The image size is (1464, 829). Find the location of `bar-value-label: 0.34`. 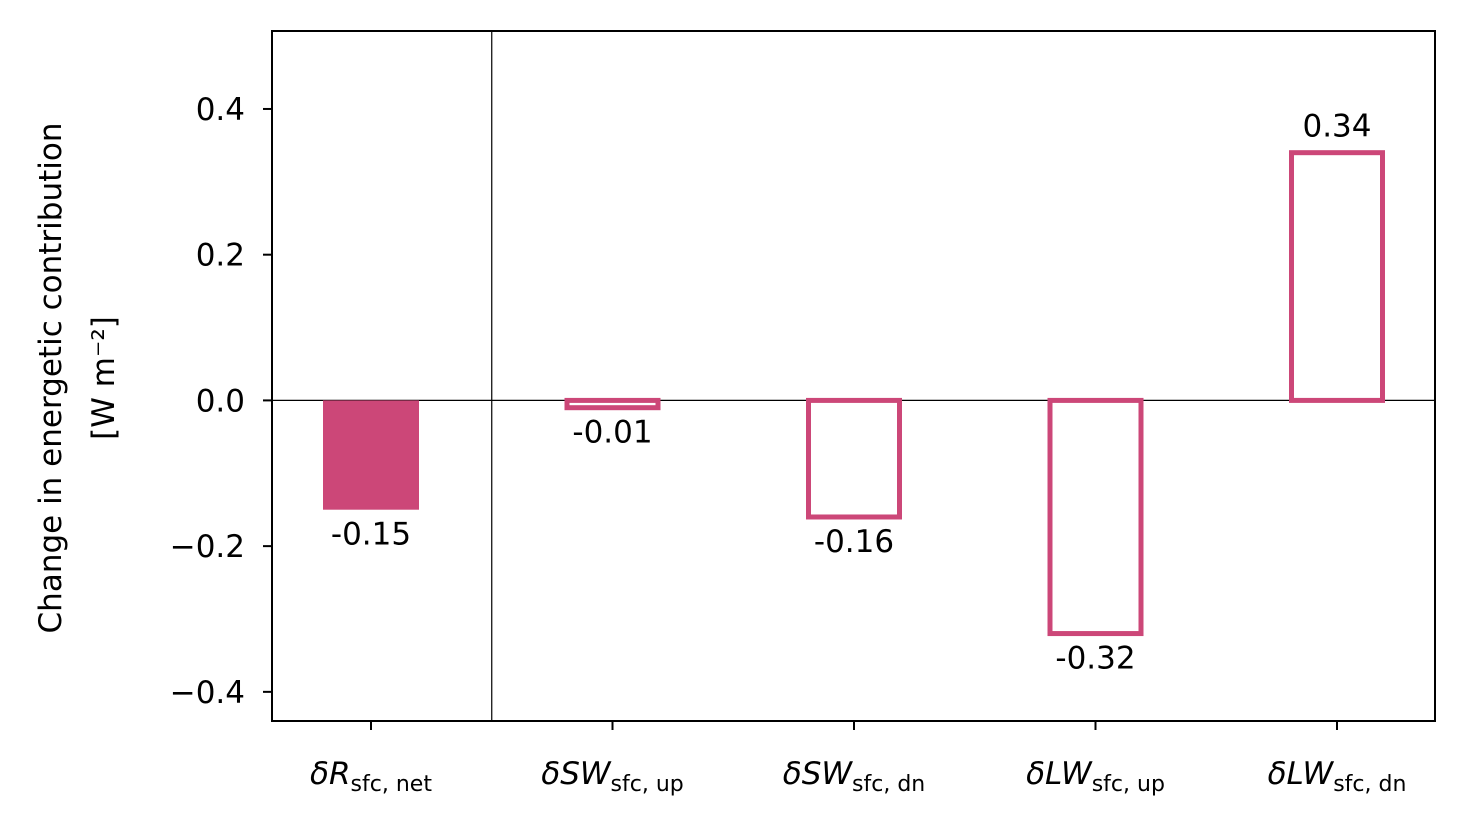

bar-value-label: 0.34 is located at coordinates (1336, 127).